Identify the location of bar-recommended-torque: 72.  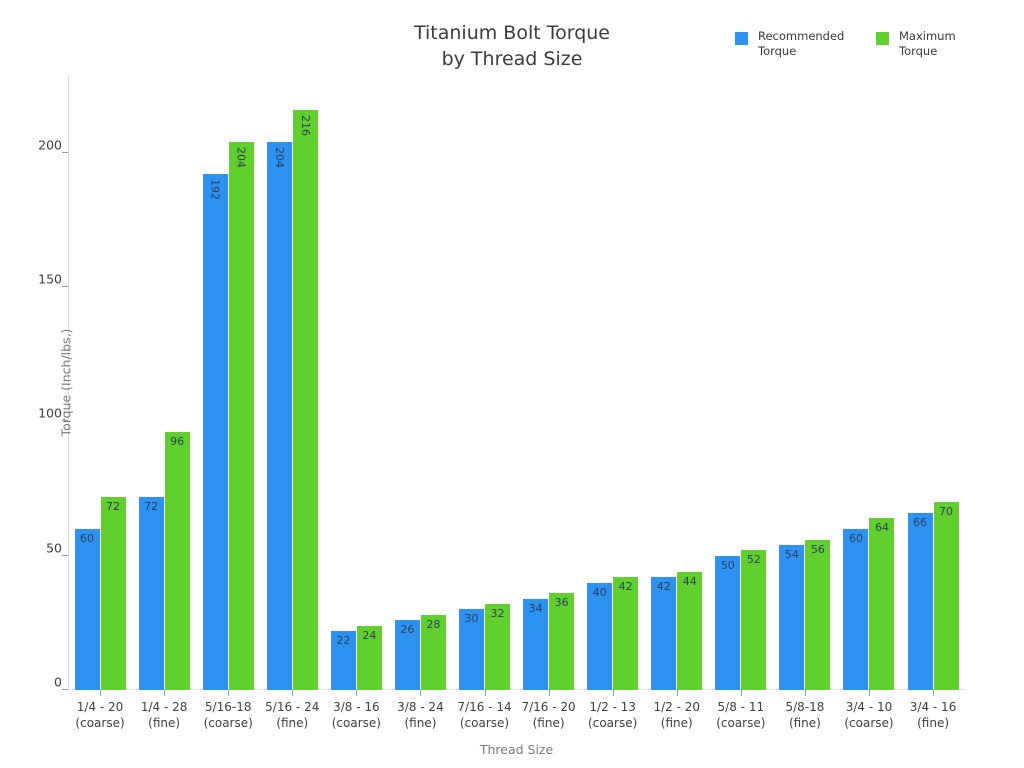
(151, 593).